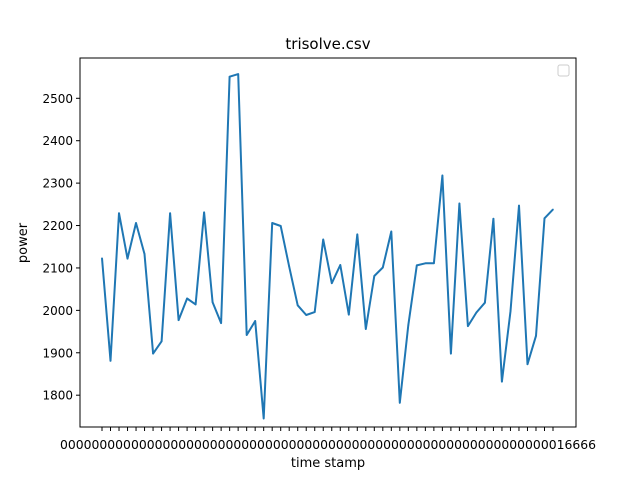  Describe the element at coordinates (57, 184) in the screenshot. I see `y-tick-label: 2300` at that location.